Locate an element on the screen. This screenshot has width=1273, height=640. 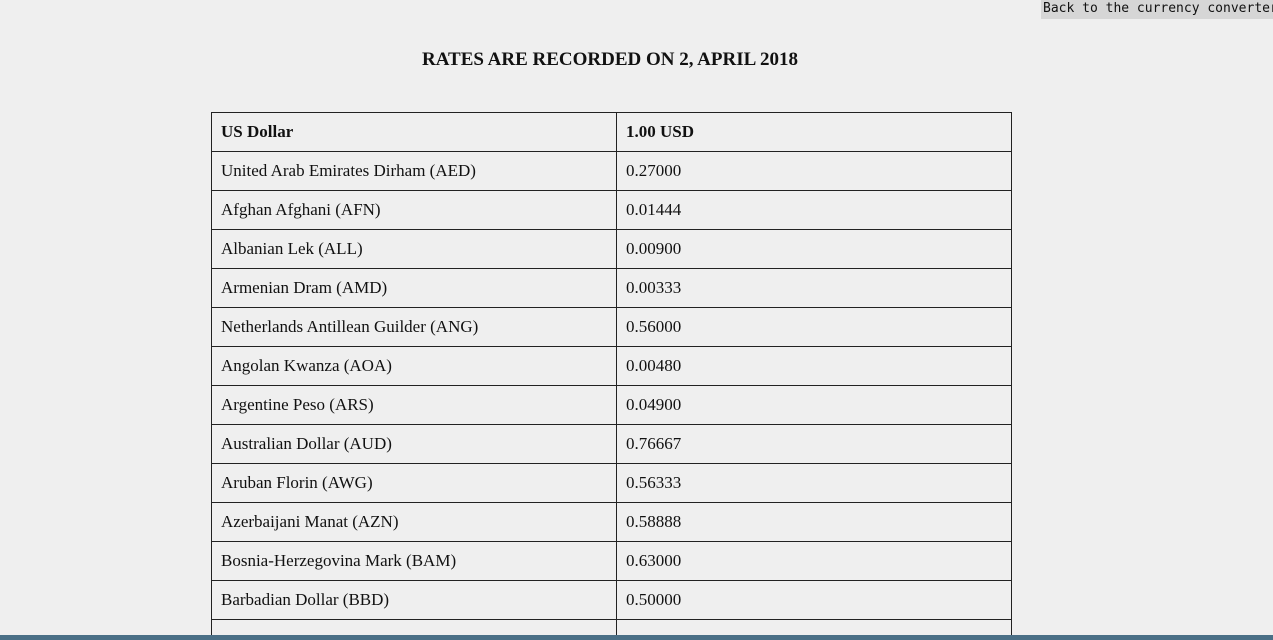
currency-name: Angolan Kwanza (AOA) is located at coordinates (414, 366).